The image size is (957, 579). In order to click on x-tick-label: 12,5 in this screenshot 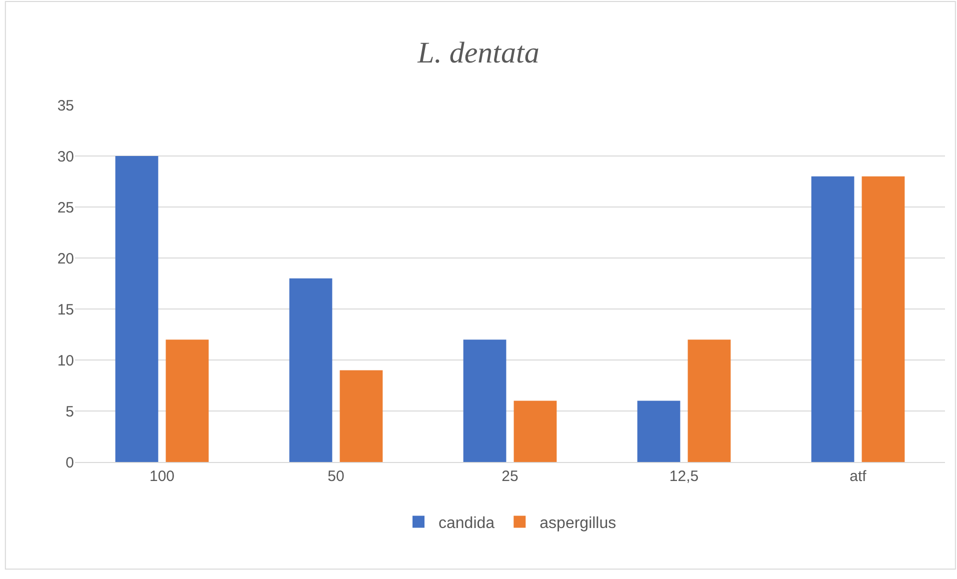, I will do `click(684, 476)`.